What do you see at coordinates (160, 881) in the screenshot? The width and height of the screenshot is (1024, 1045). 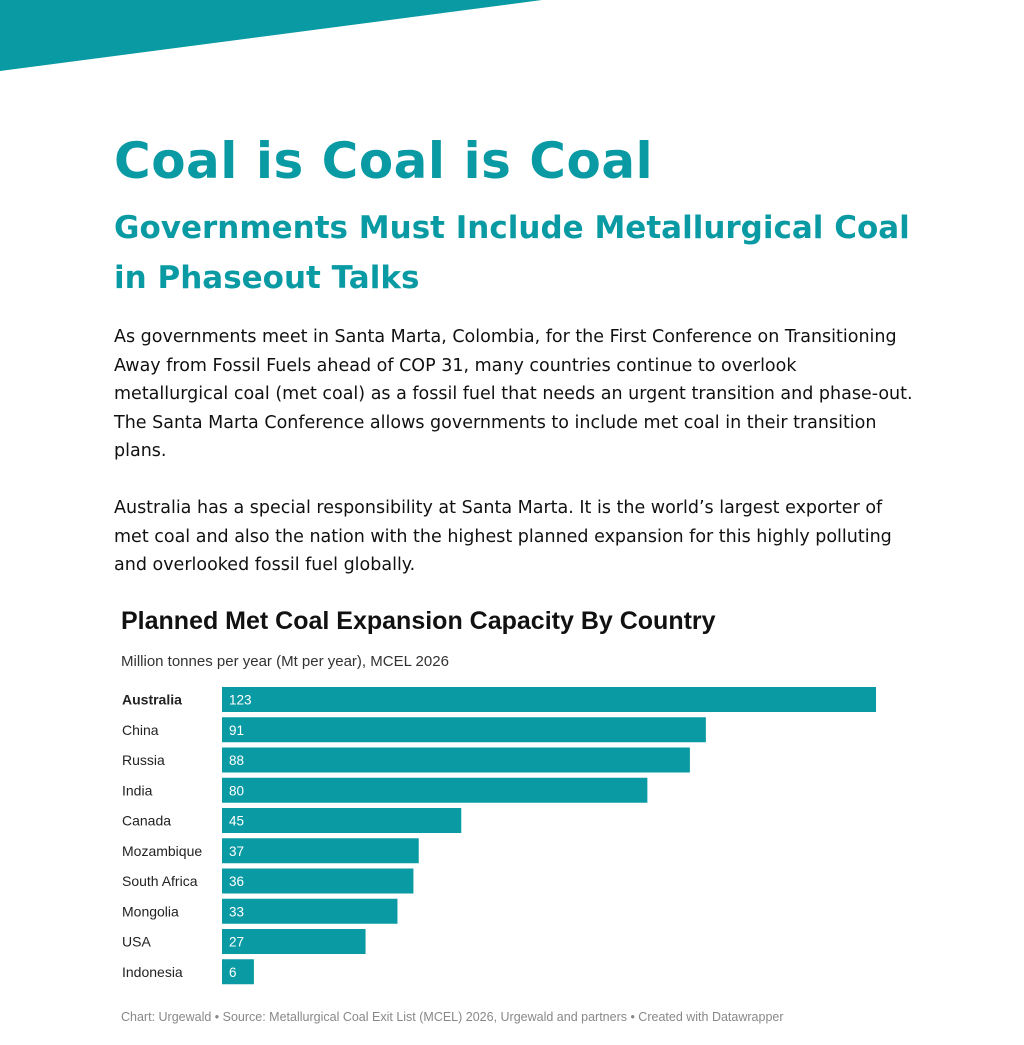 I see `category-label: South Africa` at bounding box center [160, 881].